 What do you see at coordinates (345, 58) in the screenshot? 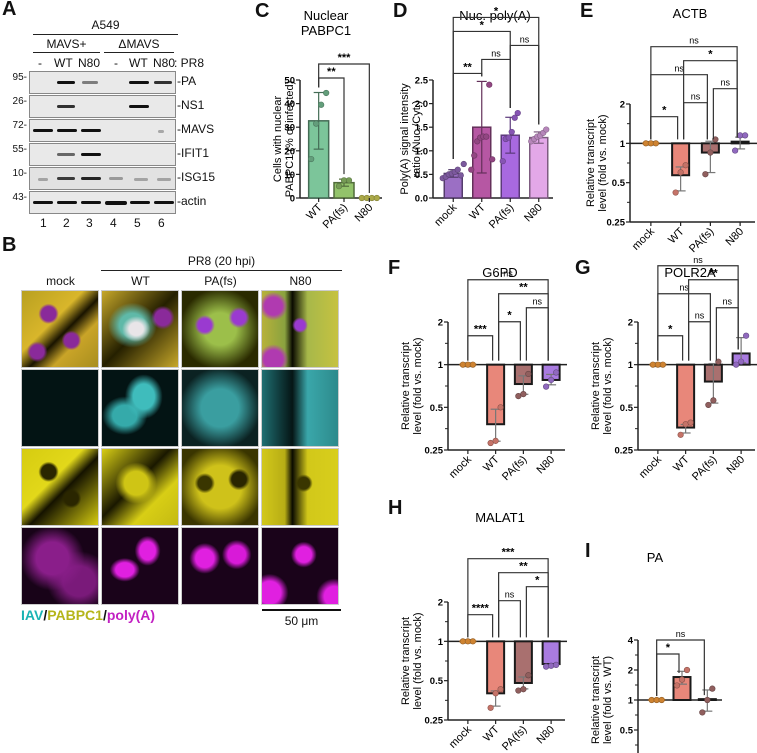
I see `significance-label: ***` at bounding box center [345, 58].